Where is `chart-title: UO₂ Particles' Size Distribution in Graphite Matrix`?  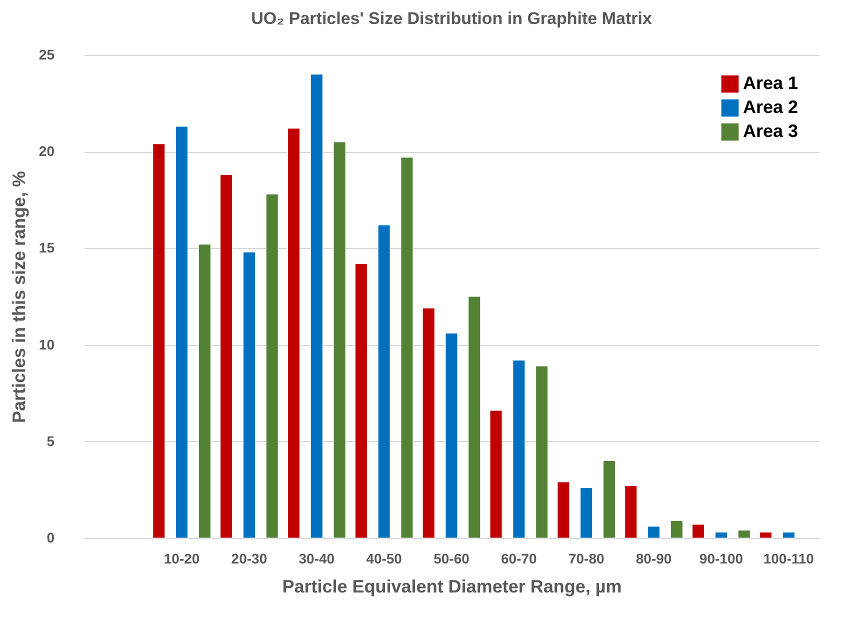
chart-title: UO₂ Particles' Size Distribution in Graphite Matrix is located at coordinates (451, 18).